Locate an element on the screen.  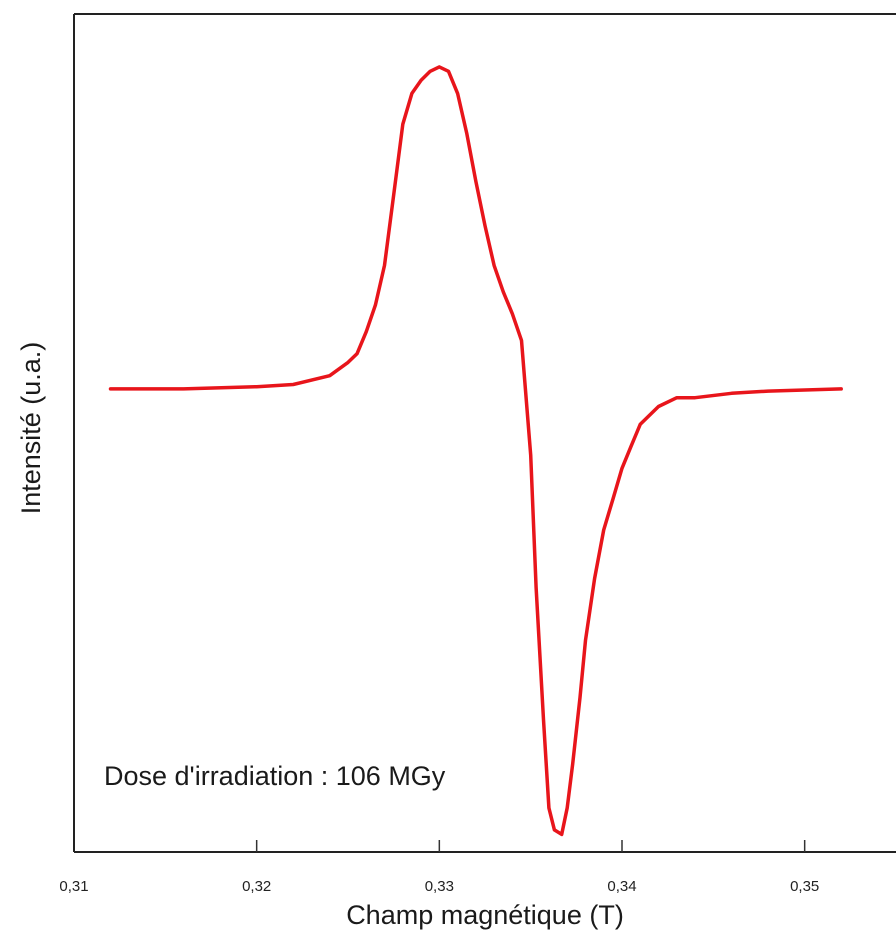
x-tick-label: 0,33 is located at coordinates (439, 886).